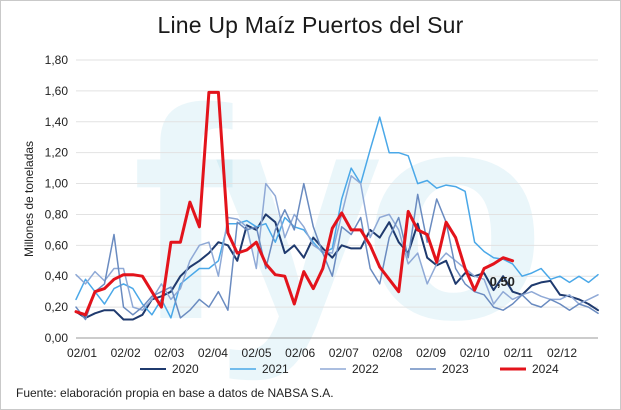 This screenshot has height=410, width=621. I want to click on x-tick-label: 02/06, so click(300, 353).